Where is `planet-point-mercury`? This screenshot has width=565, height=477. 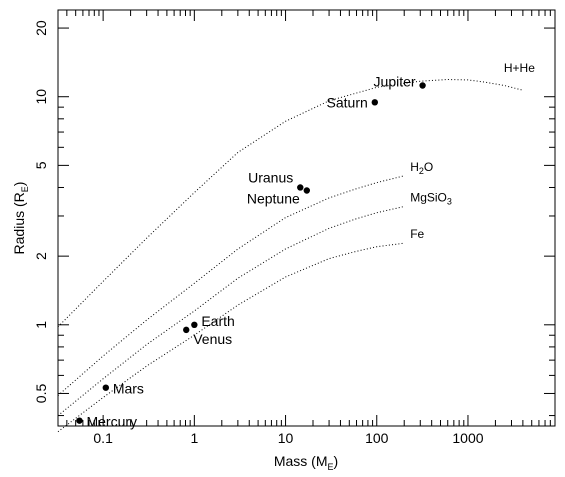
planet-point-mercury is located at coordinates (79, 420).